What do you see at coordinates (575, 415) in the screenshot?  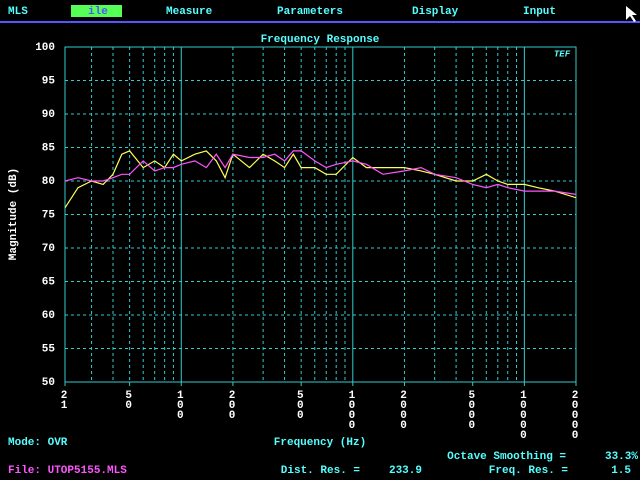 I see `x-tick-label: 20000` at bounding box center [575, 415].